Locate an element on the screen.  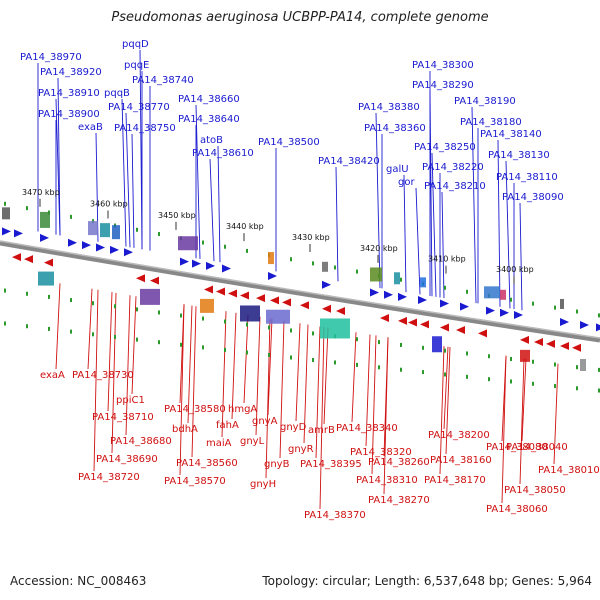
bottom-gene-label: PA14_38010 is located at coordinates (569, 470).